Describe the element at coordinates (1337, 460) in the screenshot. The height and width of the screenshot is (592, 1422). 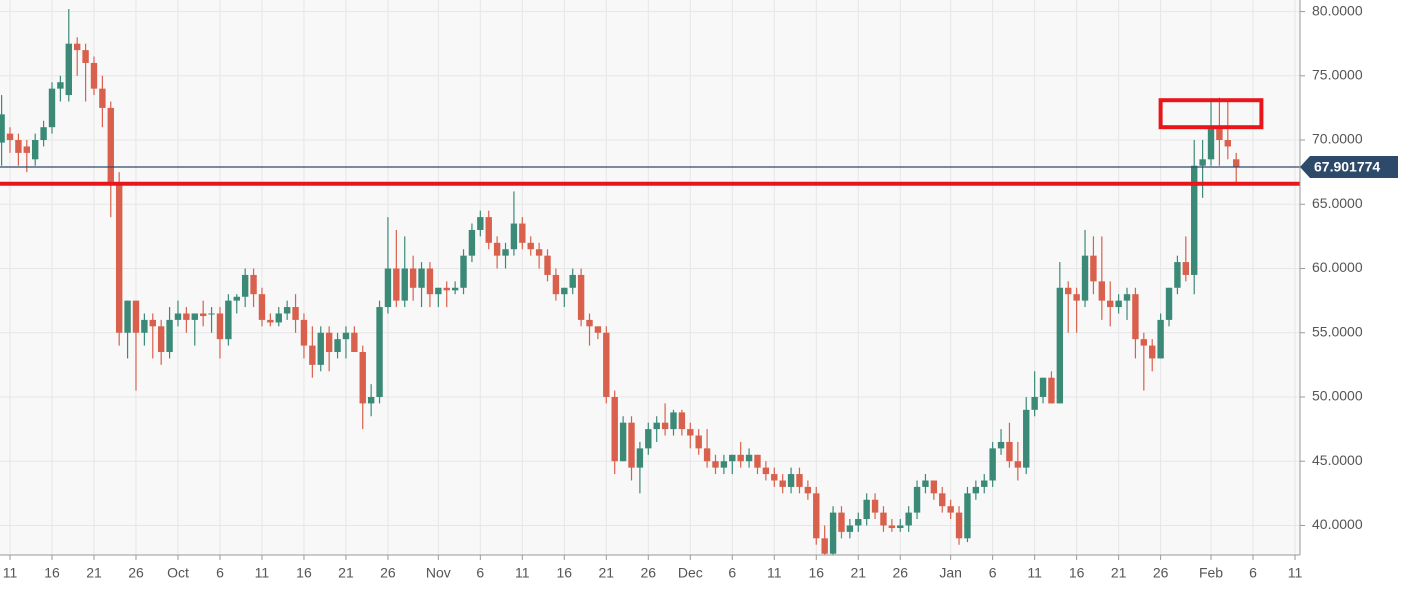
I see `y-tick-label: 45.0000` at that location.